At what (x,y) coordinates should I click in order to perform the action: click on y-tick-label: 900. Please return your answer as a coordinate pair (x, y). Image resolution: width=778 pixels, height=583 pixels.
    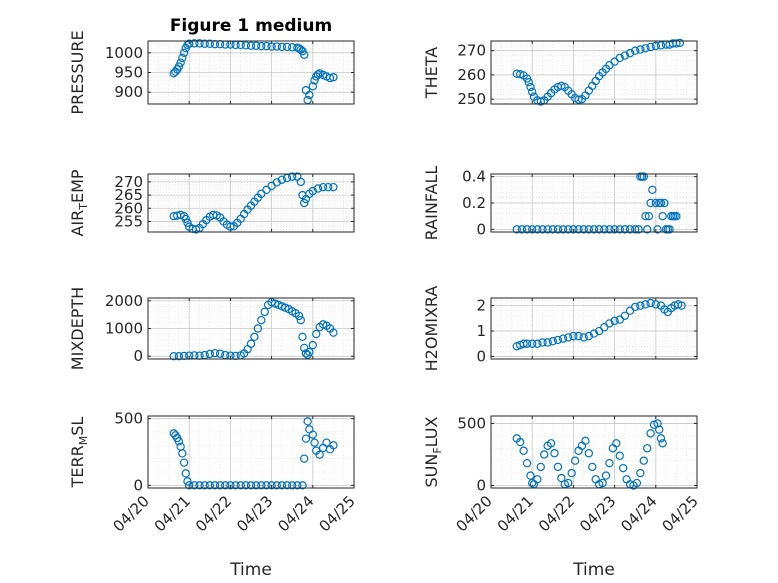
    Looking at the image, I should click on (128, 92).